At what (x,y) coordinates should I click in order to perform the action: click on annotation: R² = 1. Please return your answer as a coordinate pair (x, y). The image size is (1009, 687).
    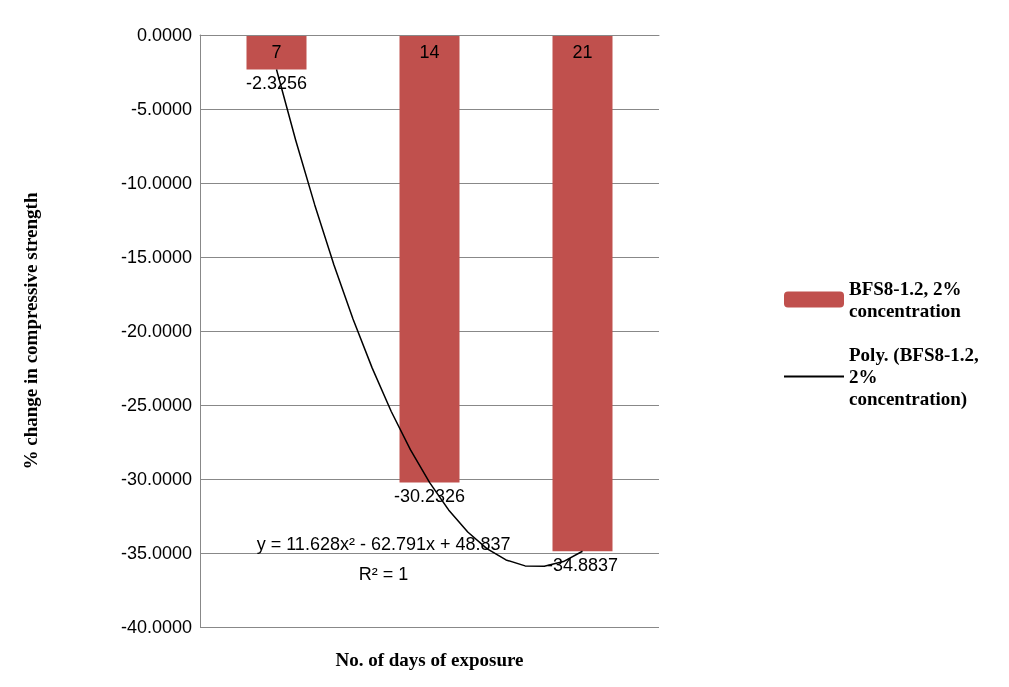
    Looking at the image, I should click on (383, 573).